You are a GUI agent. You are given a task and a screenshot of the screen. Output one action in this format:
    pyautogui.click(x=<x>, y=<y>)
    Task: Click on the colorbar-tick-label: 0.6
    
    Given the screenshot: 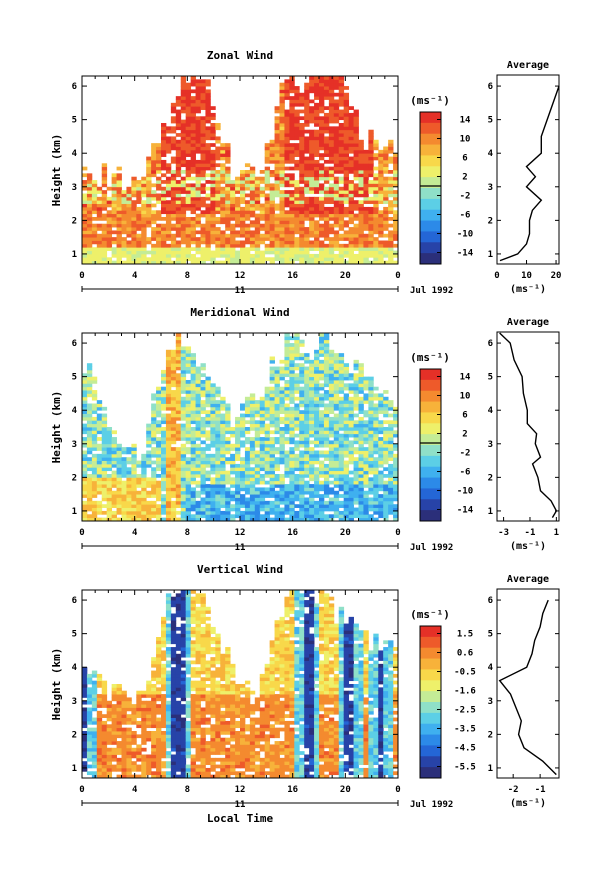 What is the action you would take?
    pyautogui.click(x=465, y=654)
    